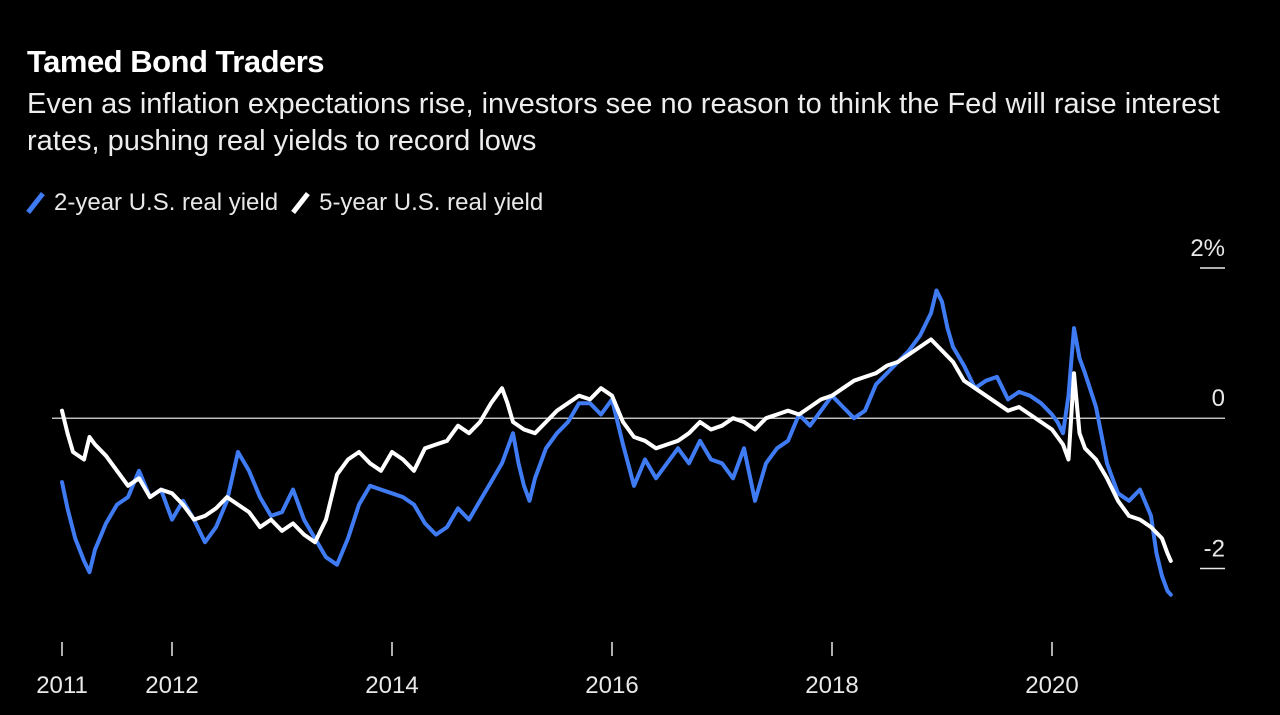  What do you see at coordinates (1051, 685) in the screenshot?
I see `x-tick-label: 2020` at bounding box center [1051, 685].